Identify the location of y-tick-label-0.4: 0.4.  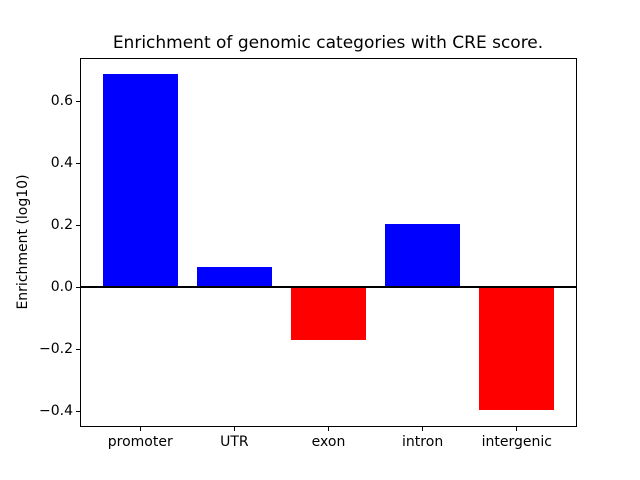
(61, 163).